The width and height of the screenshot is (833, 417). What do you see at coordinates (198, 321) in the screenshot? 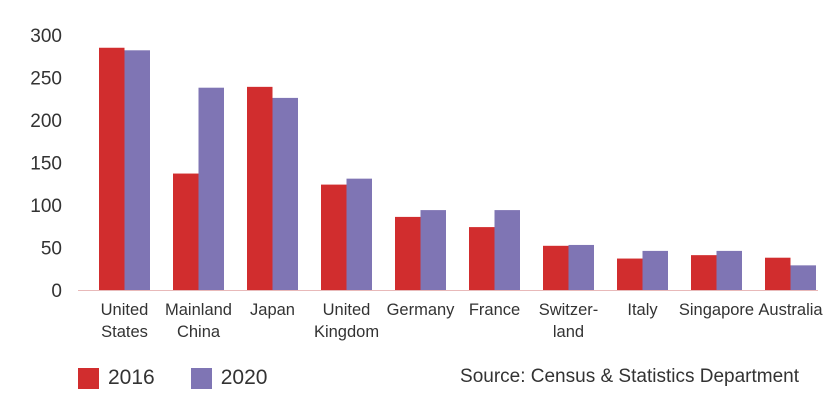
I see `x-tick-label: Mainland China` at bounding box center [198, 321].